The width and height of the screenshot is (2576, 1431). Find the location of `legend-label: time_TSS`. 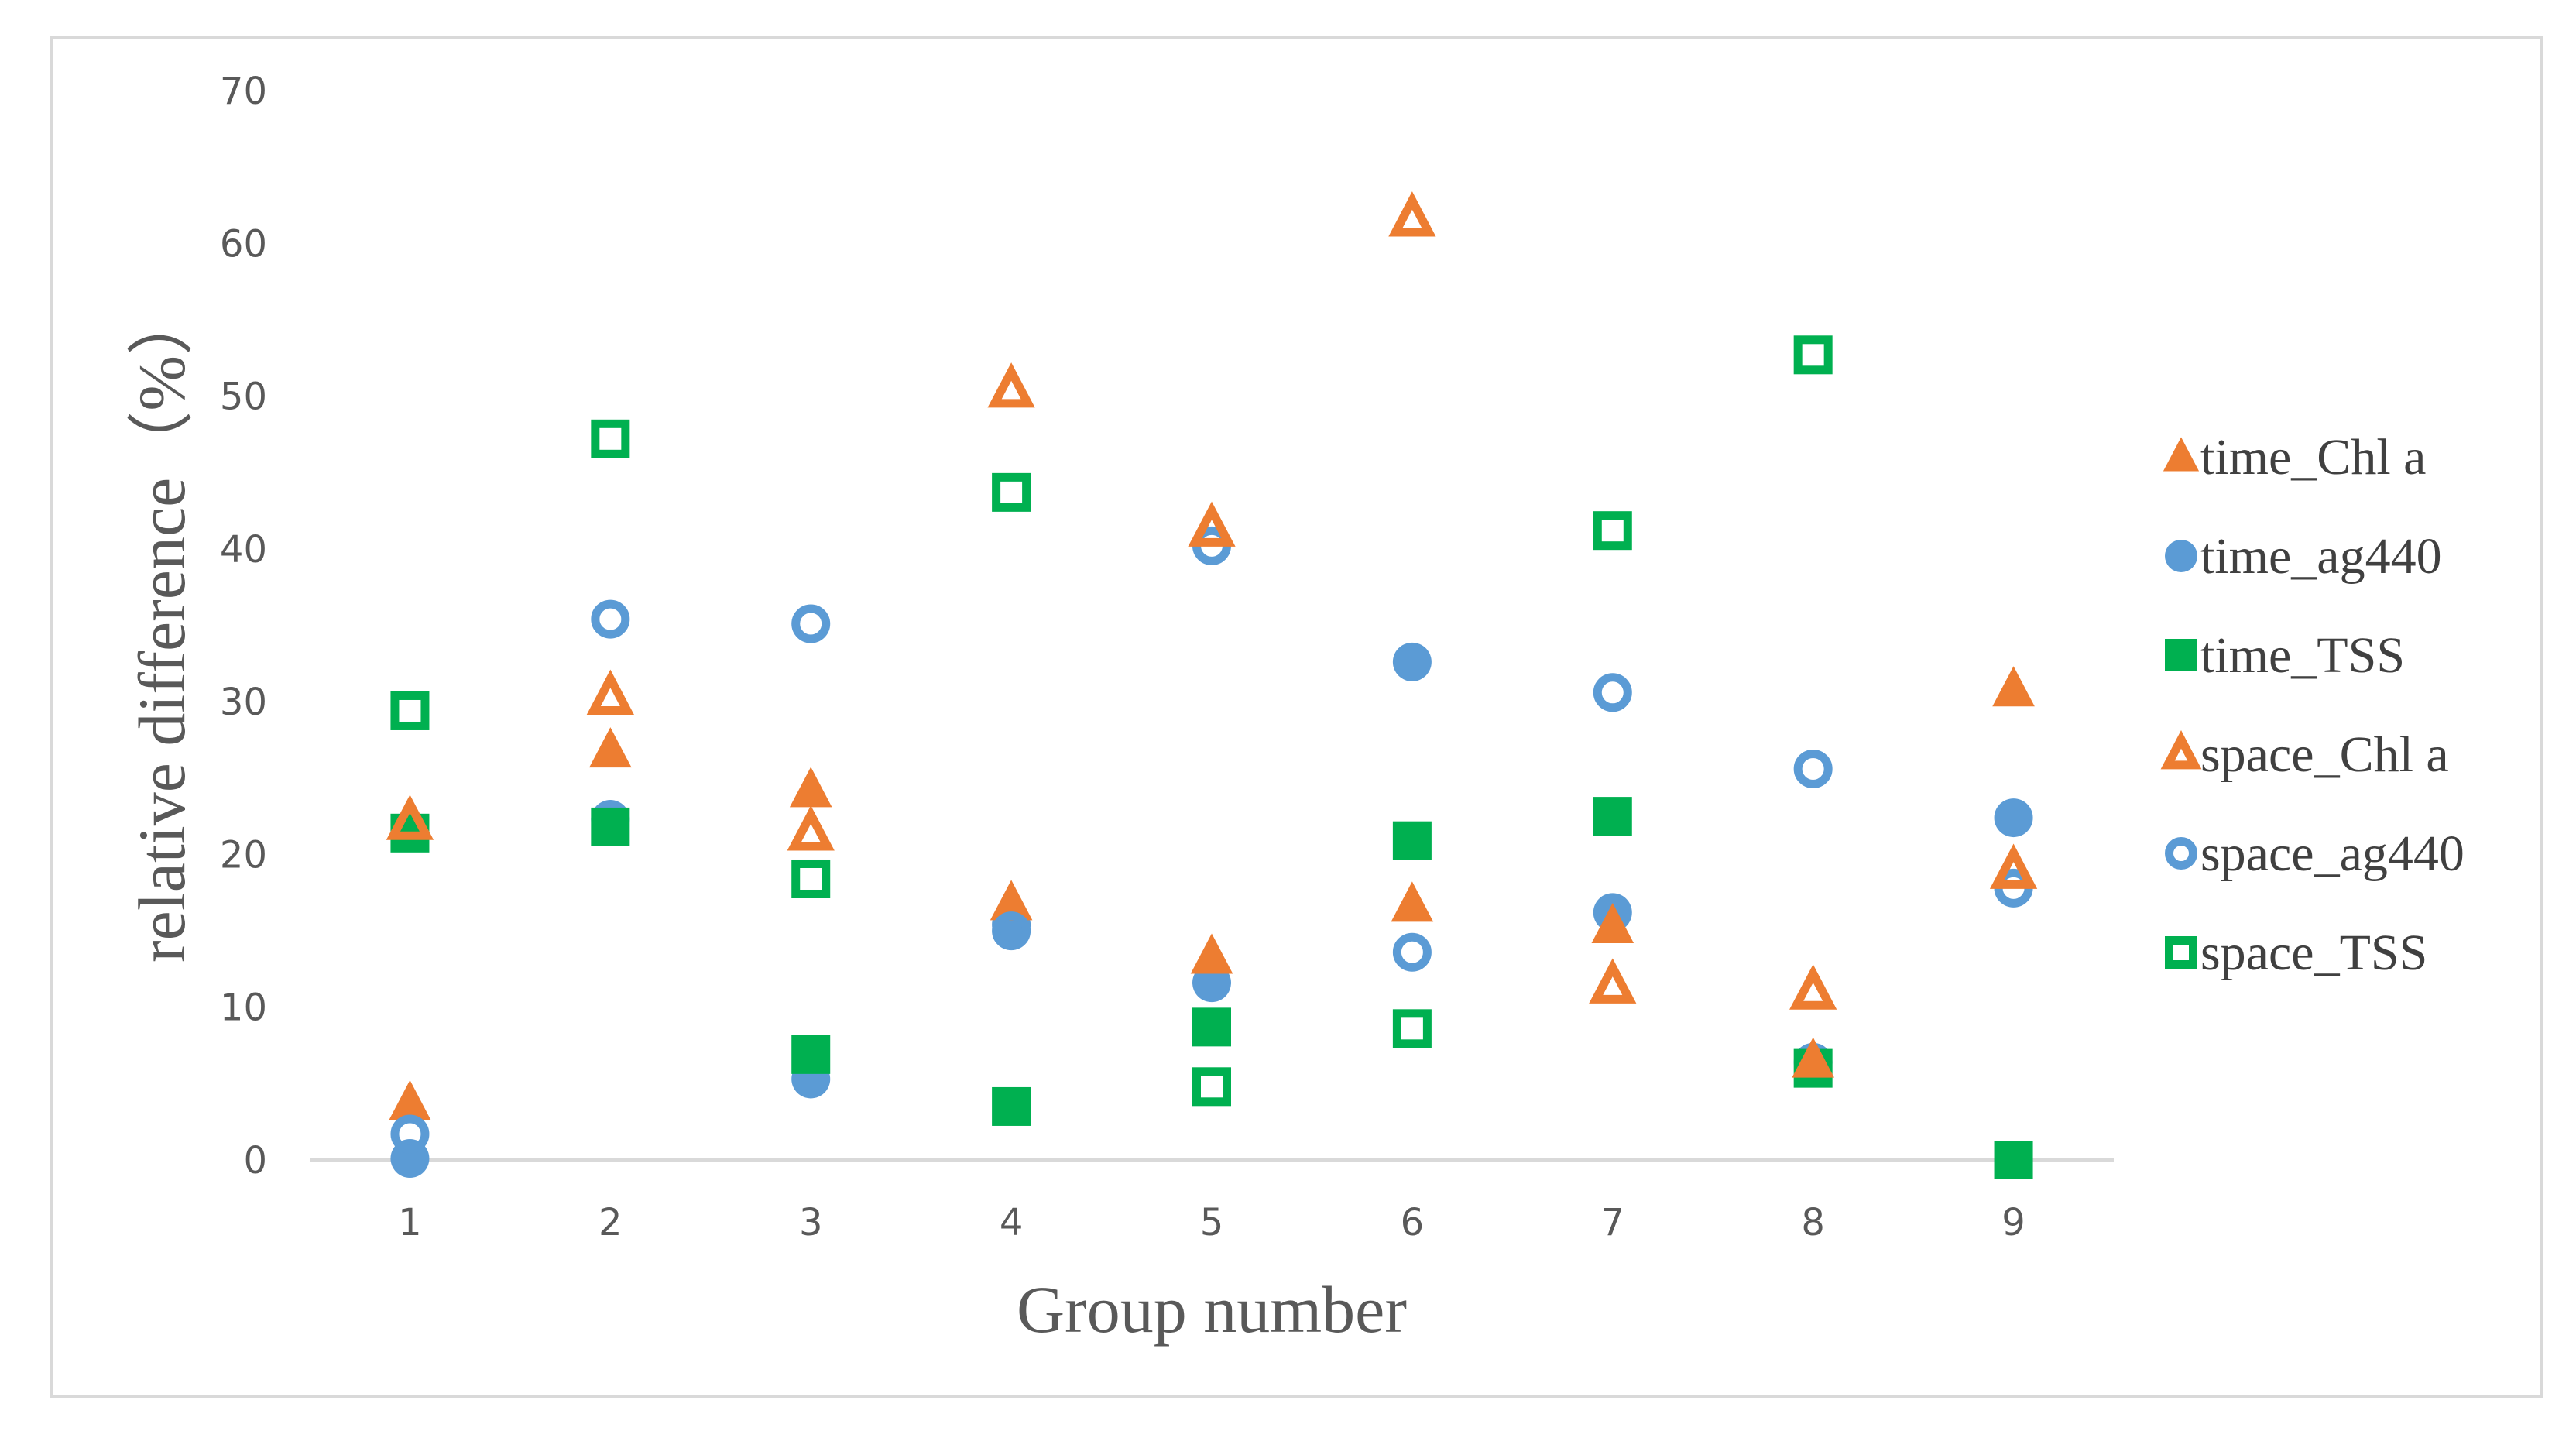

legend-label: time_TSS is located at coordinates (2302, 655).